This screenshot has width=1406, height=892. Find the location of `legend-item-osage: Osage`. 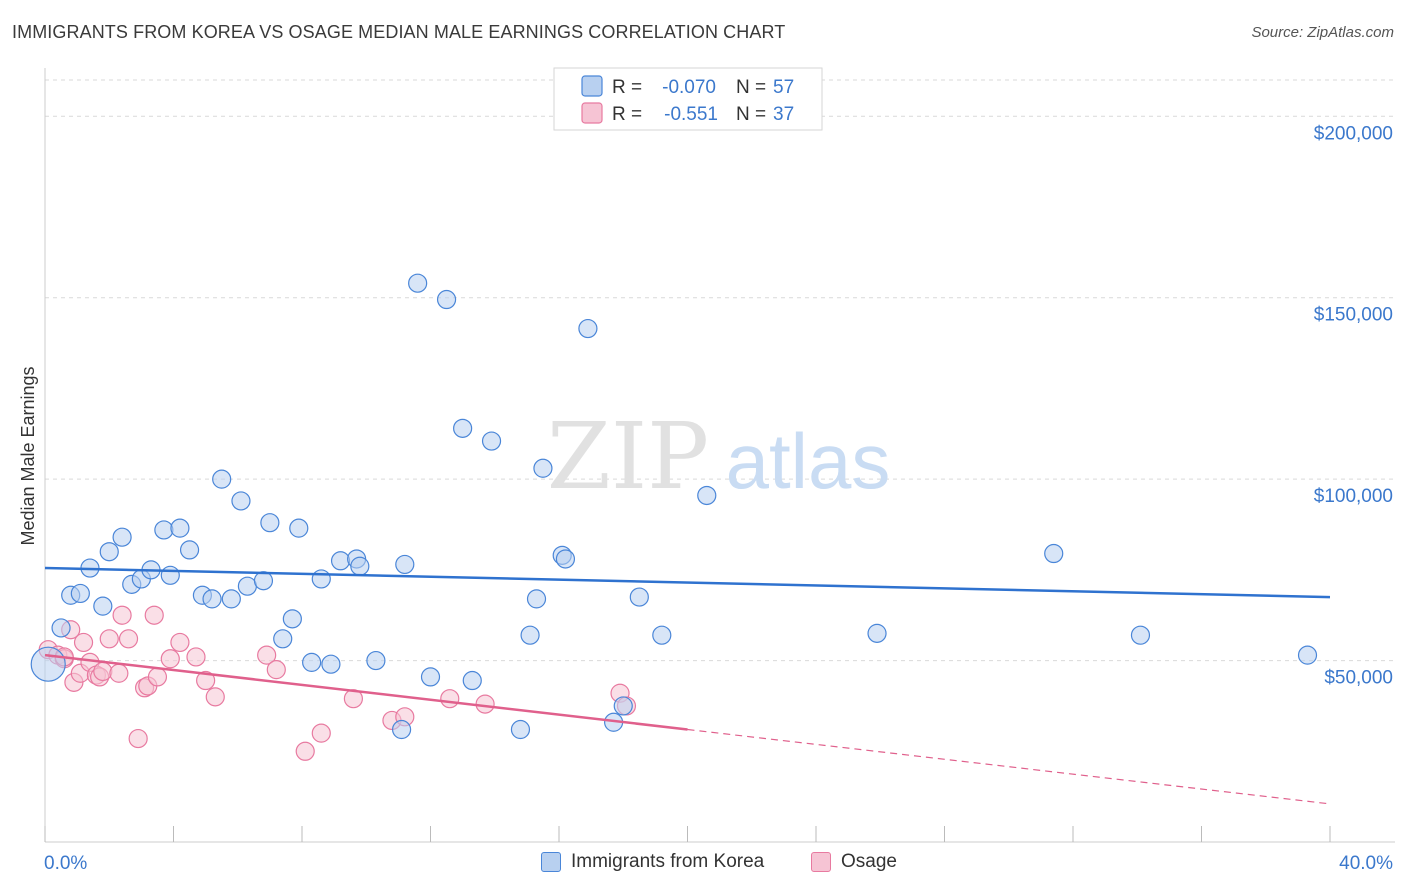

legend-item-osage: Osage is located at coordinates (854, 862).